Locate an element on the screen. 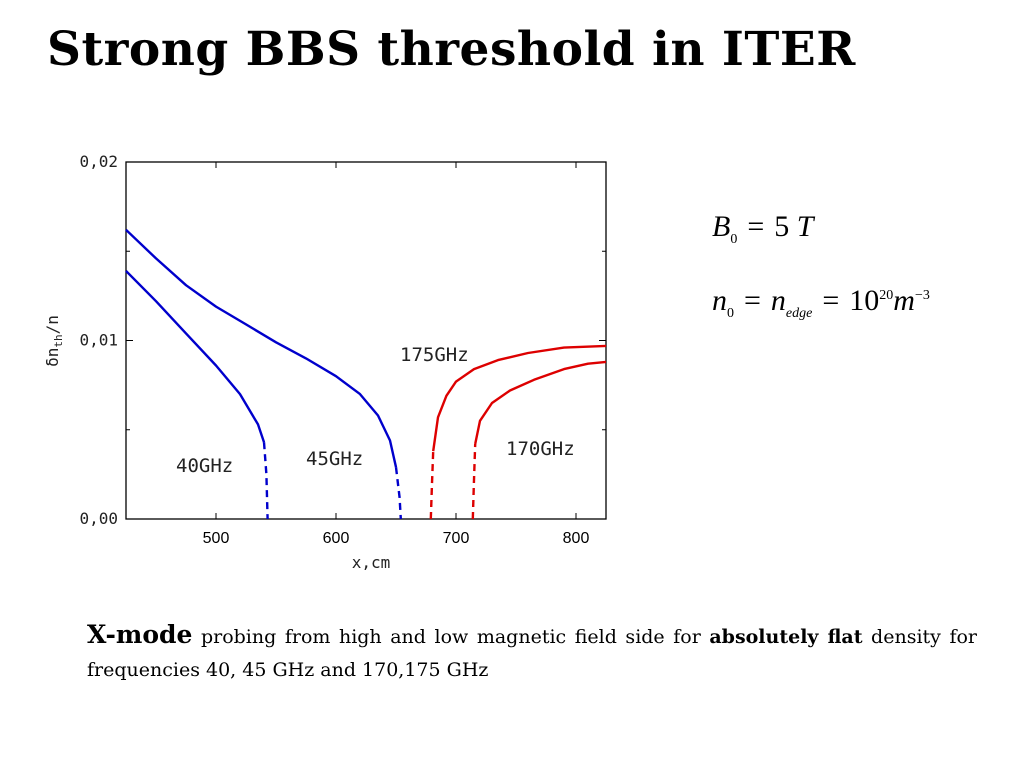 This screenshot has height=768, width=1024. series-line-45ghz is located at coordinates (261, 348).